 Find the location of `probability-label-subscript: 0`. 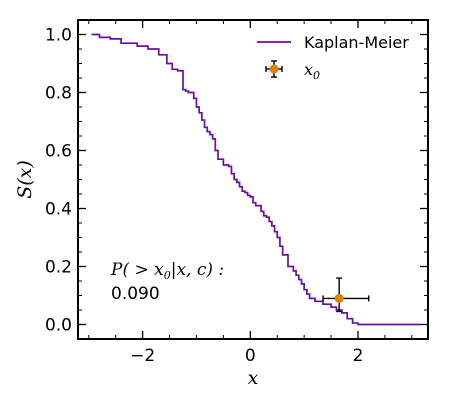

probability-label-subscript: 0 is located at coordinates (167, 275).